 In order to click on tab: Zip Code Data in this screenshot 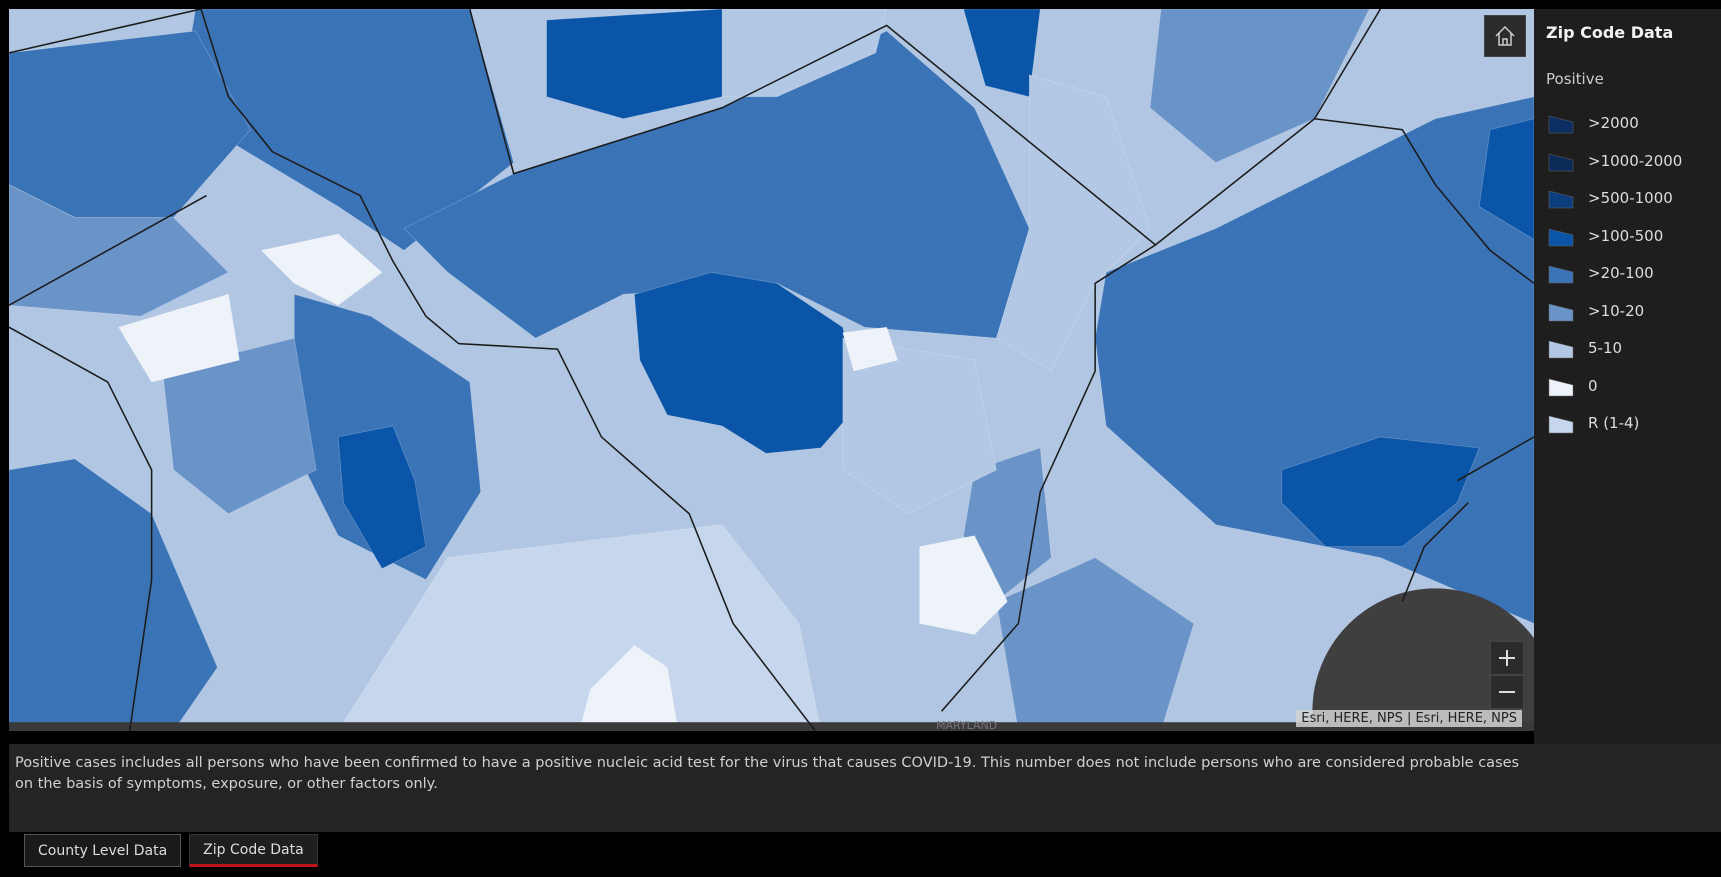, I will do `click(253, 850)`.